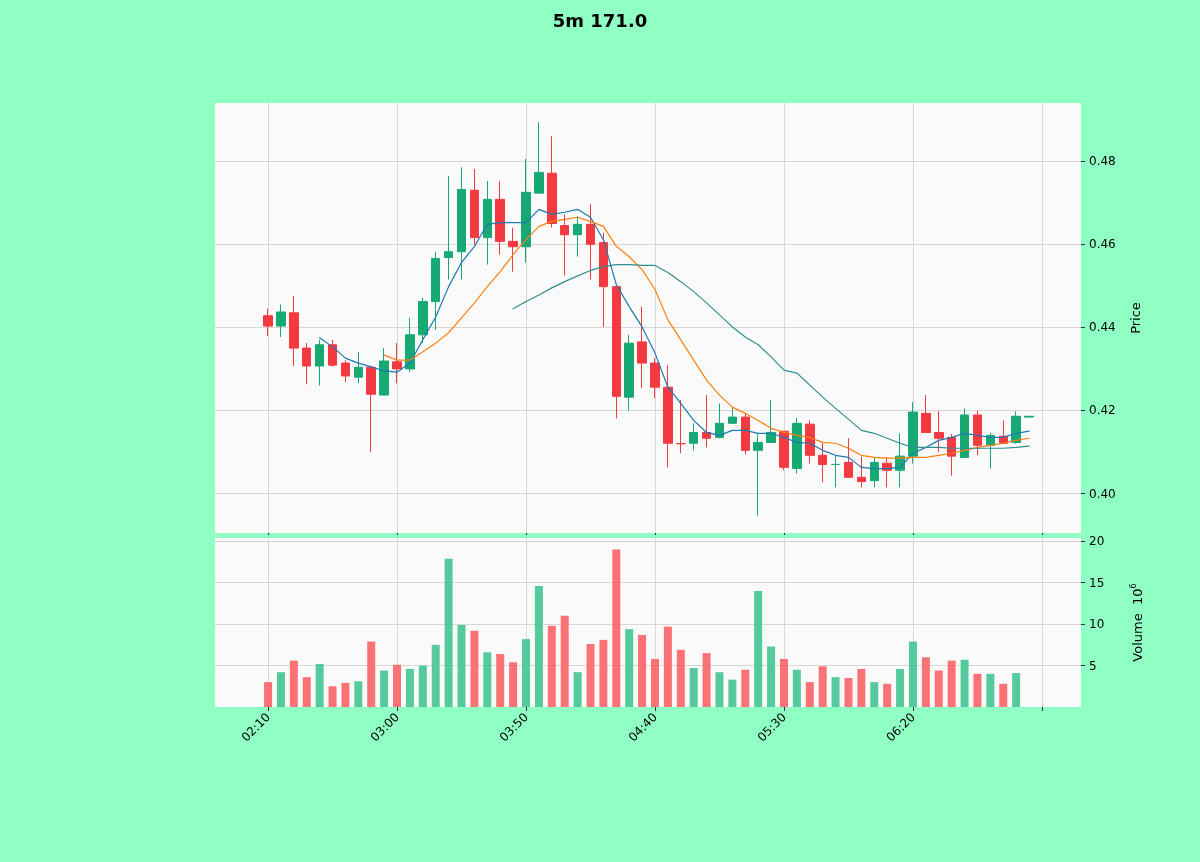 The image size is (1200, 862). Describe the element at coordinates (1135, 318) in the screenshot. I see `y-axis-title: Price` at that location.